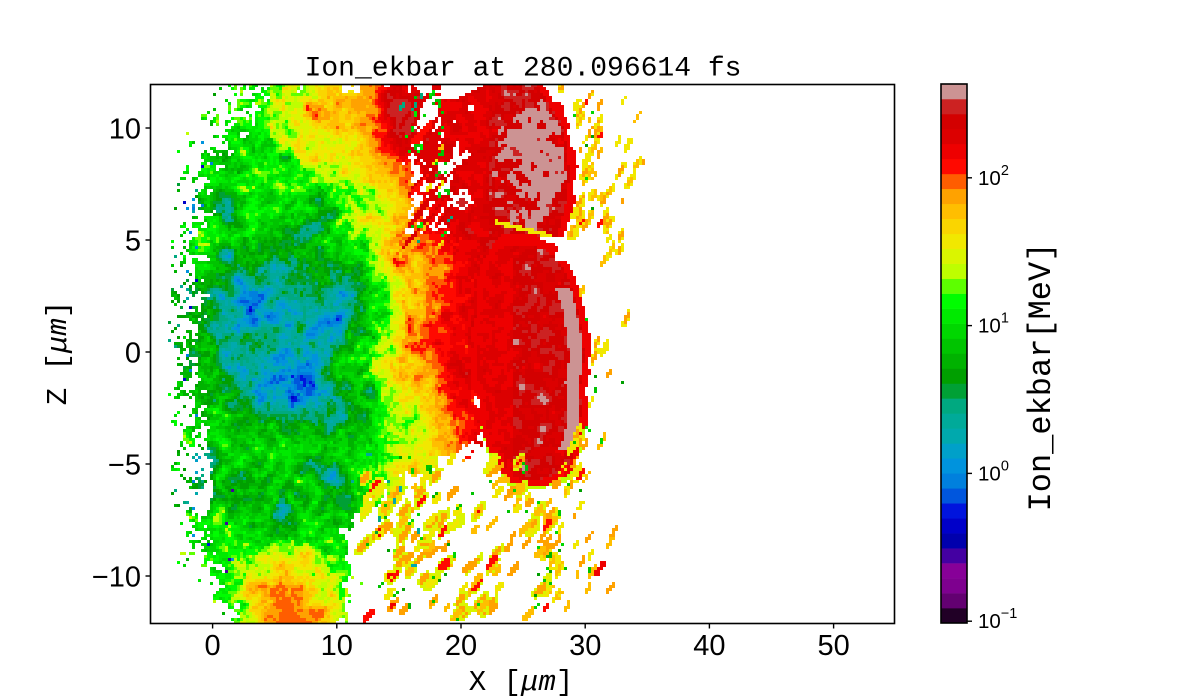 This screenshot has width=1200, height=700. What do you see at coordinates (521, 682) in the screenshot?
I see `svg-text: X [μm]` at bounding box center [521, 682].